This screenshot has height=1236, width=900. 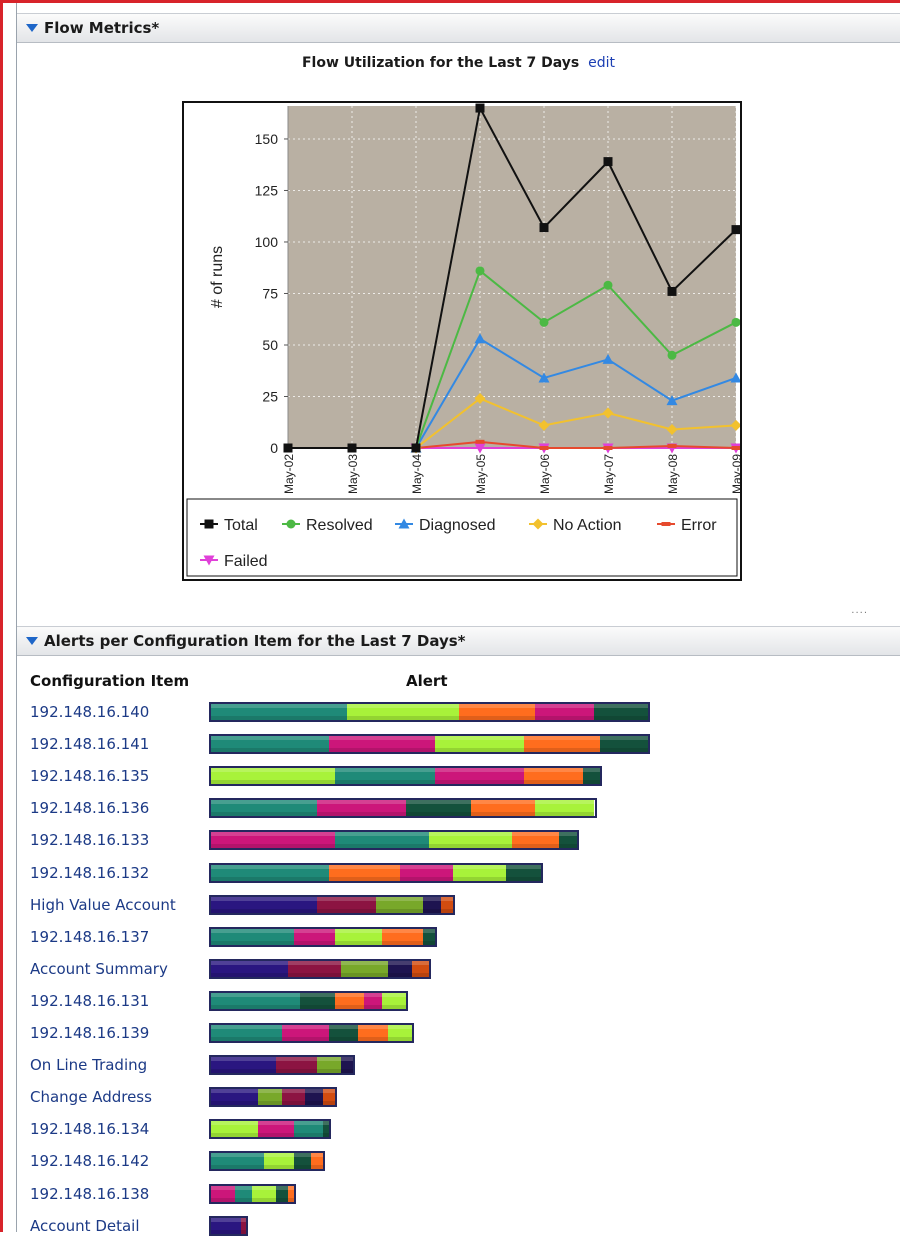 What do you see at coordinates (89, 1065) in the screenshot?
I see `configuration-item-link: On Line Trading` at bounding box center [89, 1065].